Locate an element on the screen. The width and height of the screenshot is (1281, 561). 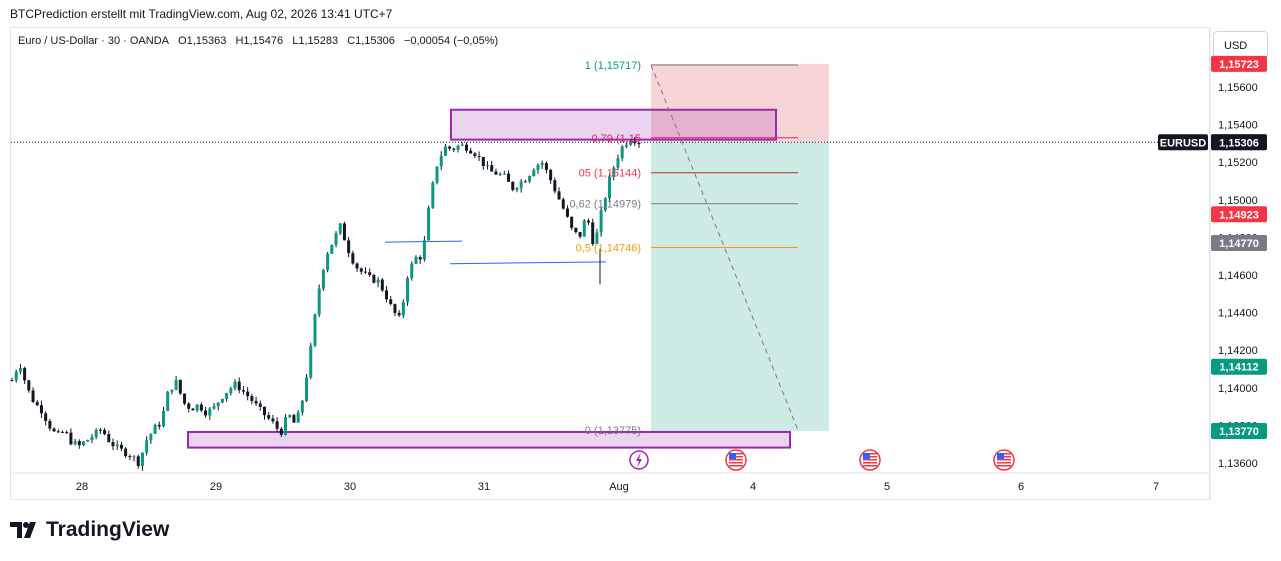
legend-high: H1,15476 is located at coordinates (259, 41).